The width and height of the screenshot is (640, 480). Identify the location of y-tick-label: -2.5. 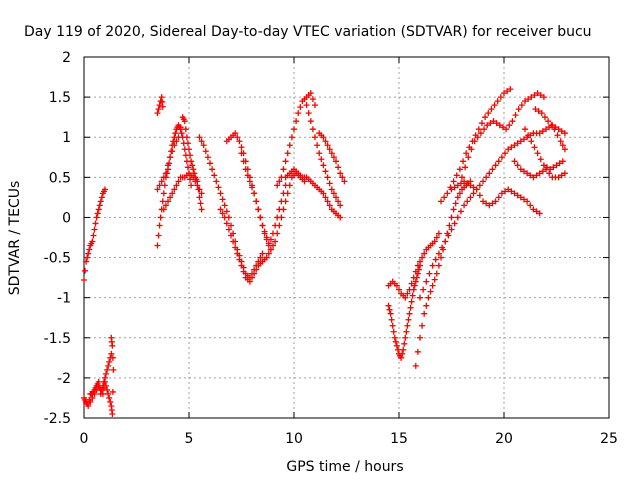
(57, 419).